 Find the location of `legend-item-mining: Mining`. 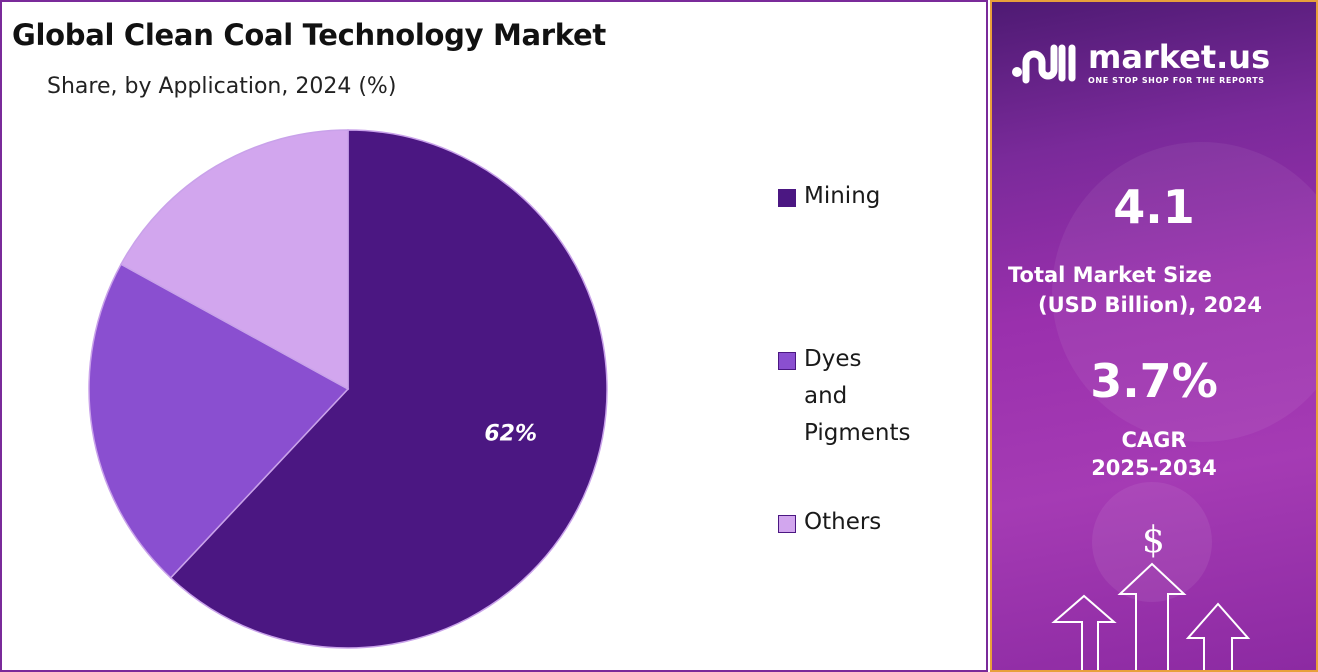

legend-item-mining: Mining is located at coordinates (829, 199).